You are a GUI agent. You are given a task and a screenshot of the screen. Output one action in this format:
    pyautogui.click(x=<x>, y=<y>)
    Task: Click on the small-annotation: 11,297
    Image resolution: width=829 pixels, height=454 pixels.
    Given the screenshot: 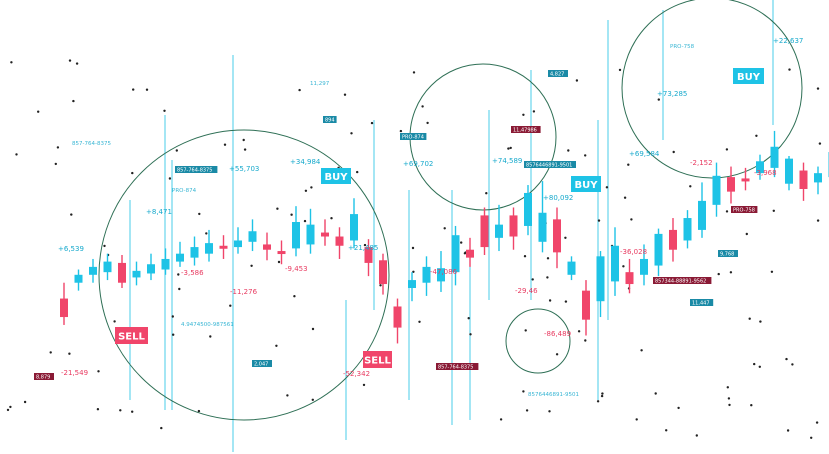 What is the action you would take?
    pyautogui.click(x=320, y=84)
    